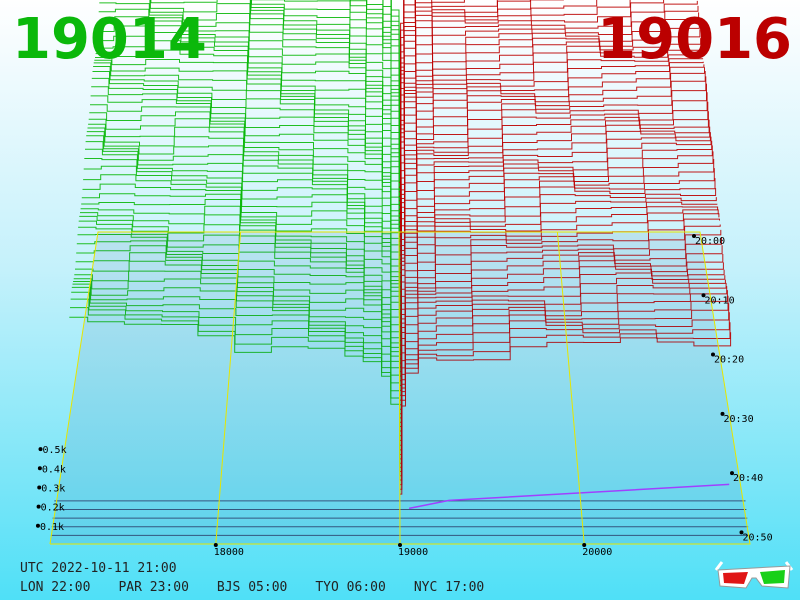  I want to click on time-tick-label: 20:50, so click(758, 537).